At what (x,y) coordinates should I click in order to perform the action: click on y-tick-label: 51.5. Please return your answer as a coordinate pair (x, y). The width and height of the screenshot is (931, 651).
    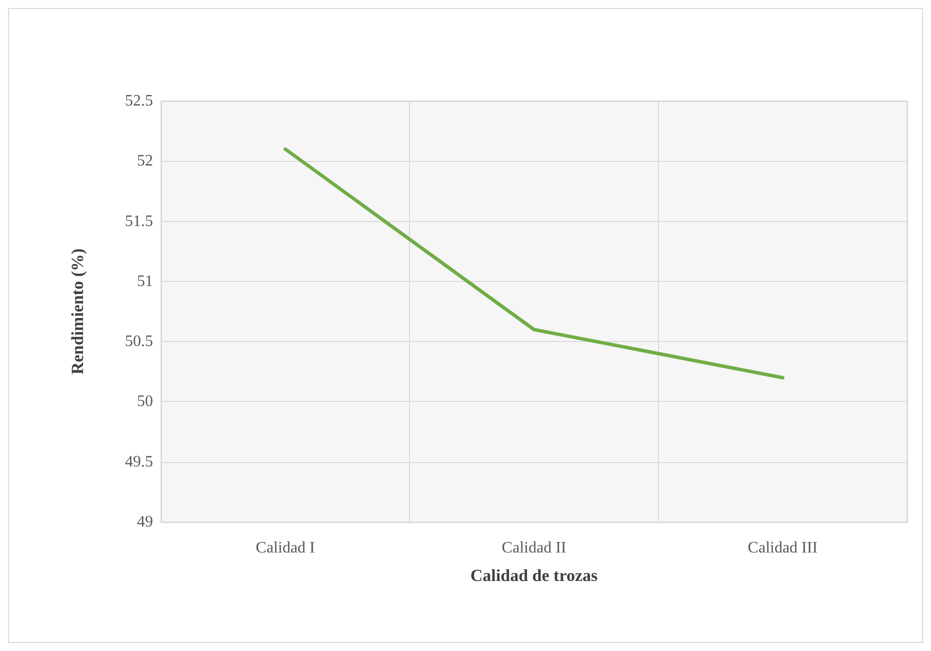
    Looking at the image, I should click on (139, 221).